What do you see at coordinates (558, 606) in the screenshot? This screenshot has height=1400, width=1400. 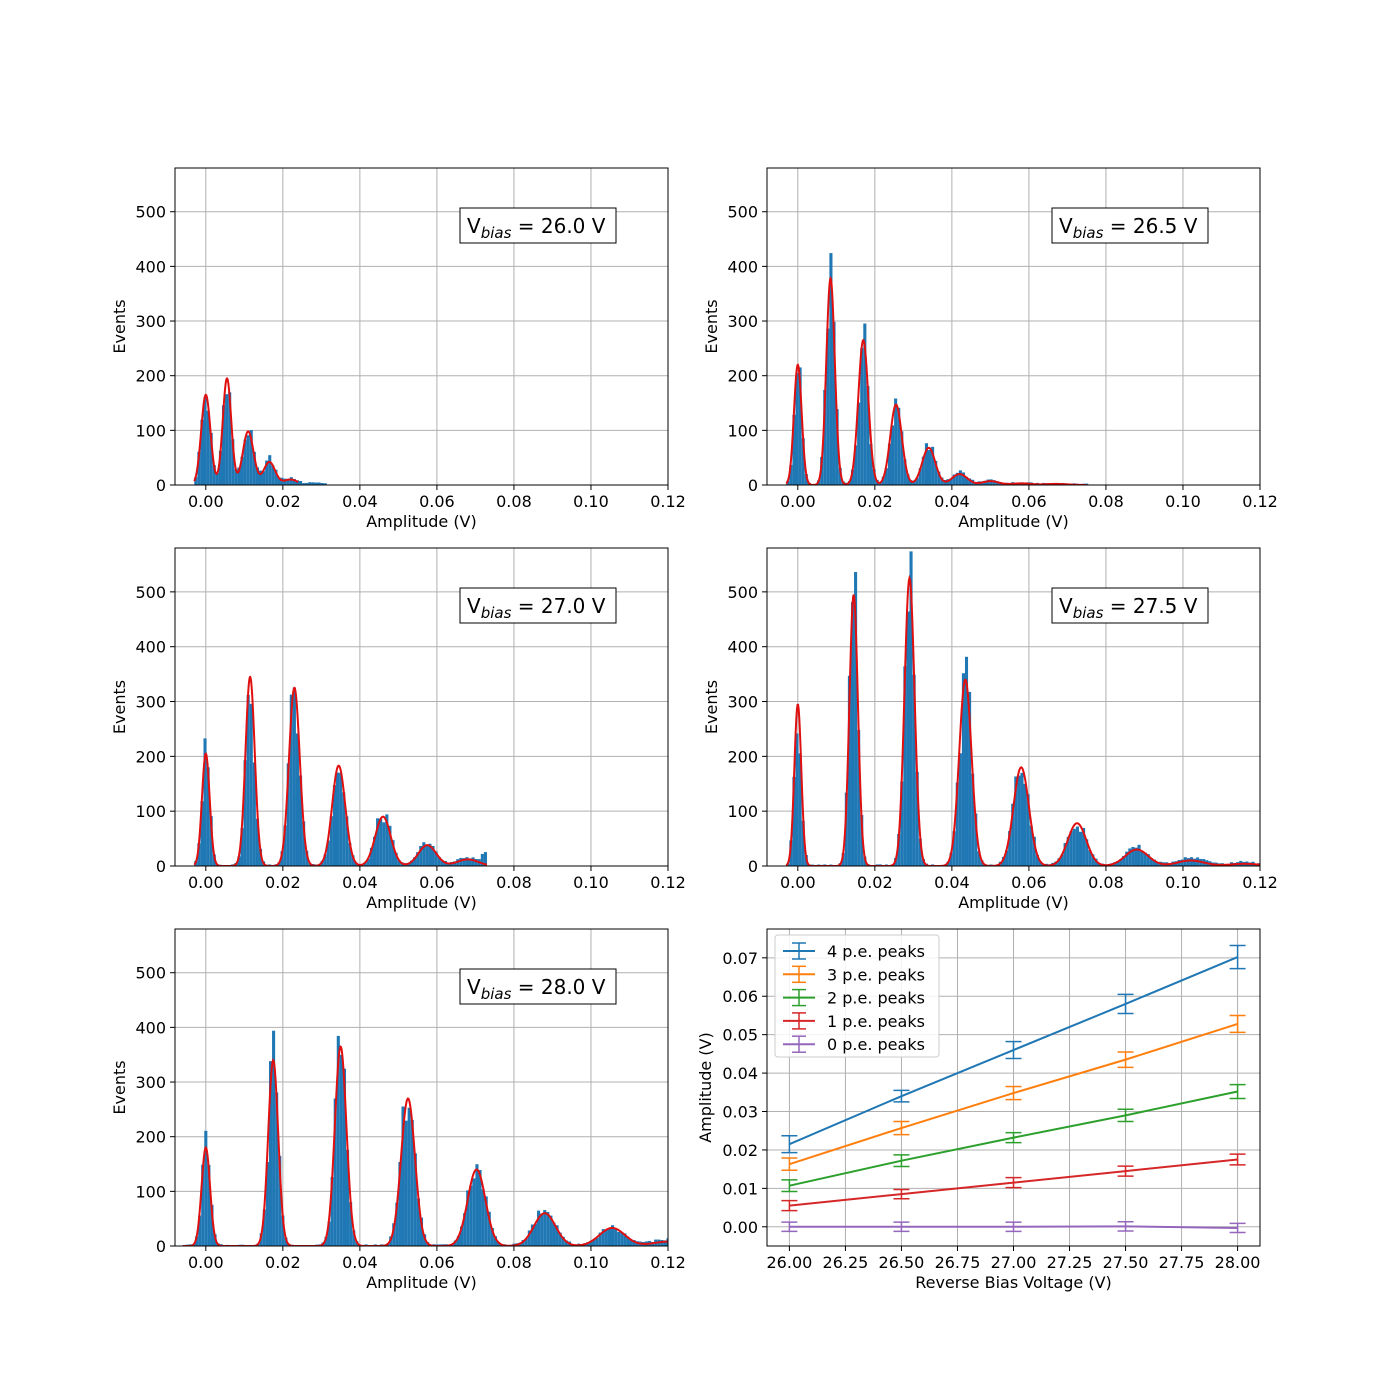 I see `annotation-value: = 27.0 V` at bounding box center [558, 606].